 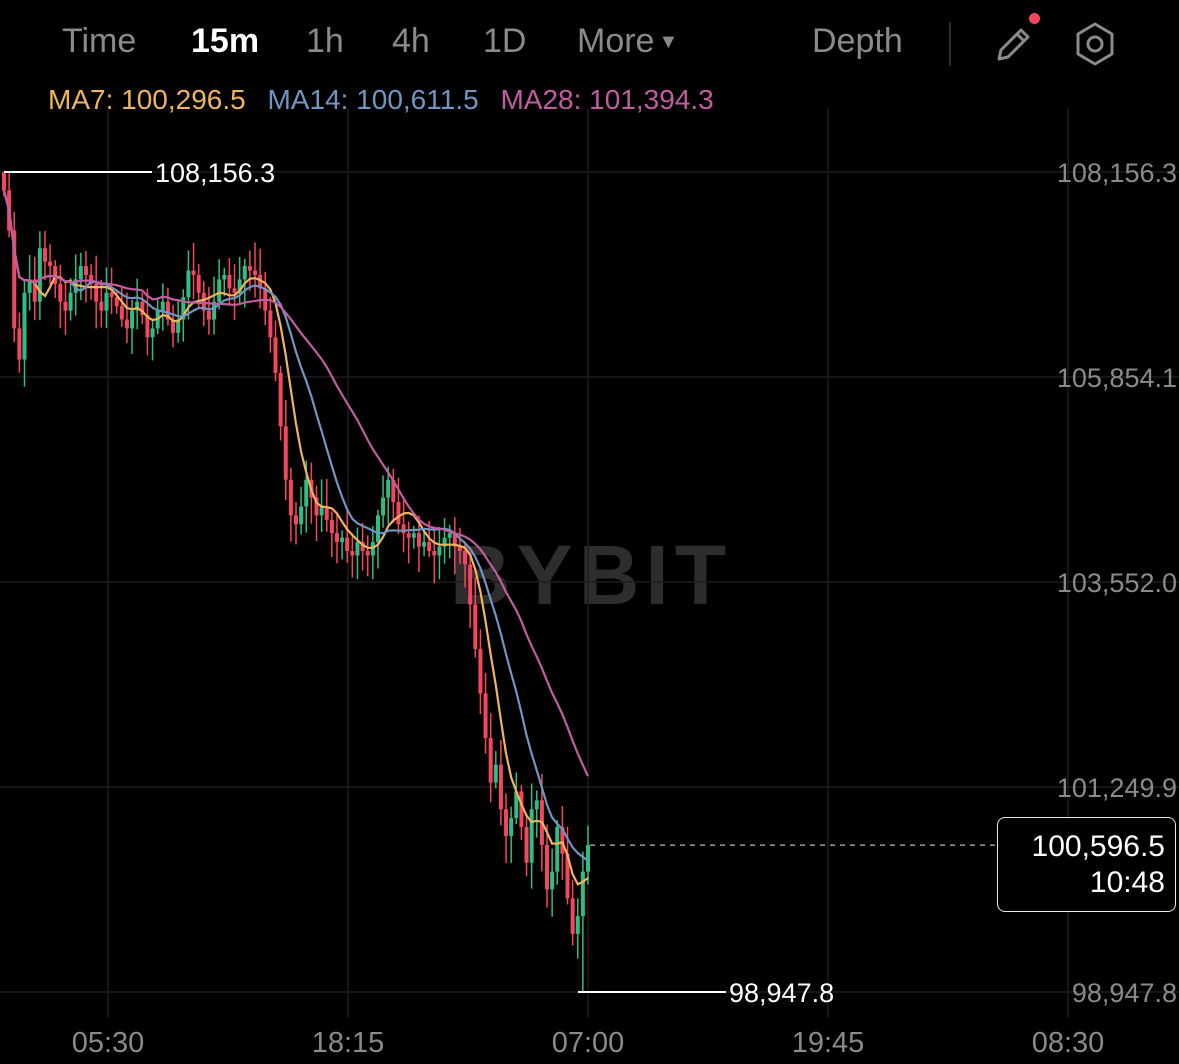 I want to click on tab-15m: 15m, so click(x=225, y=41).